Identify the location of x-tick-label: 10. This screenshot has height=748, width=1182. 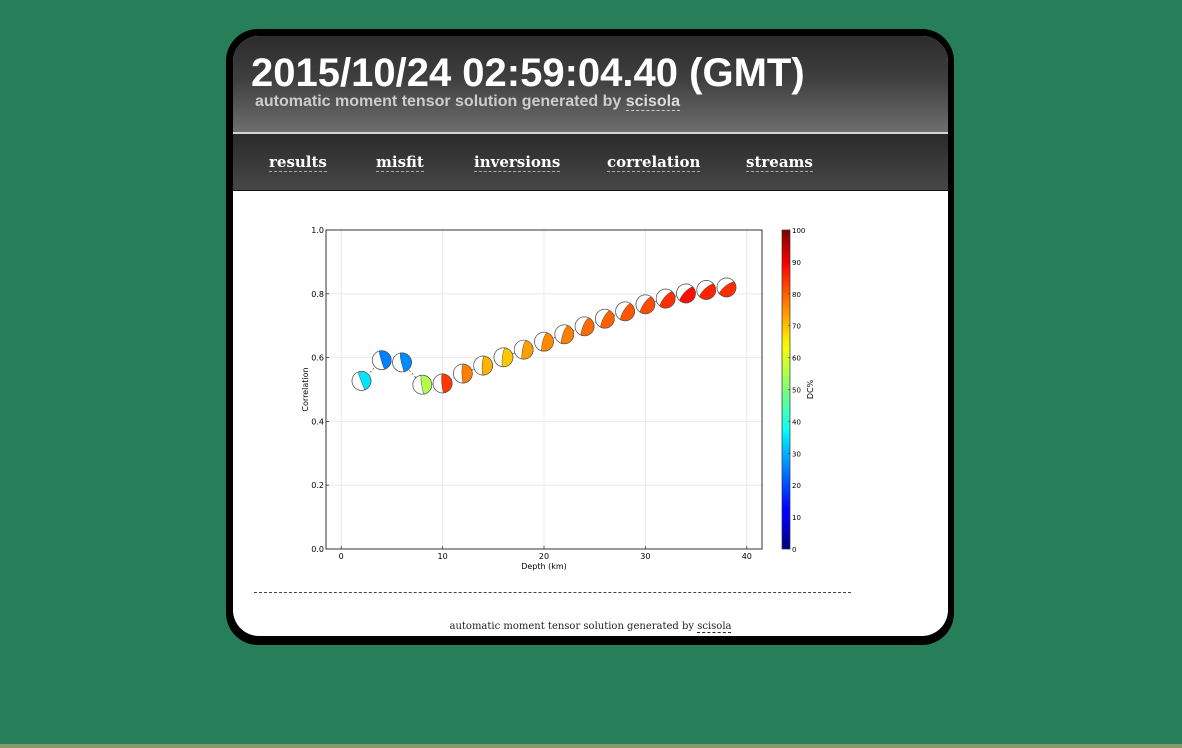
(443, 556).